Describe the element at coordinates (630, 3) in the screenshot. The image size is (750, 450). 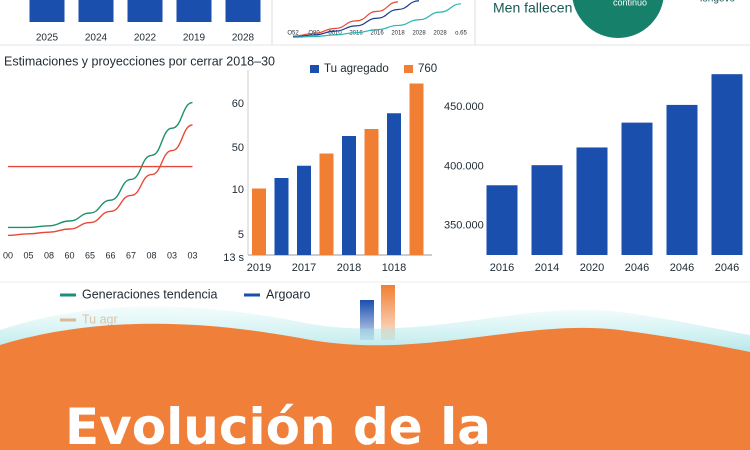
I see `badge-circle-text: continuo` at that location.